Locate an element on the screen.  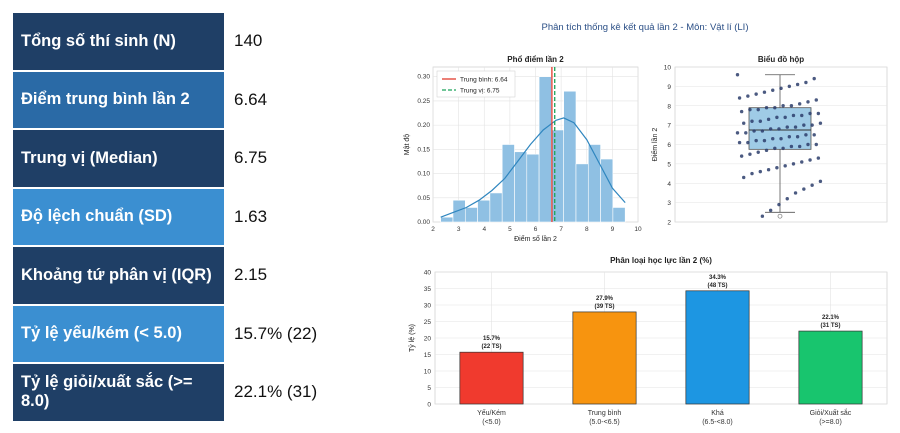
bar-chart-title: Phân loại học lực lần 2 (%) is located at coordinates (661, 260).